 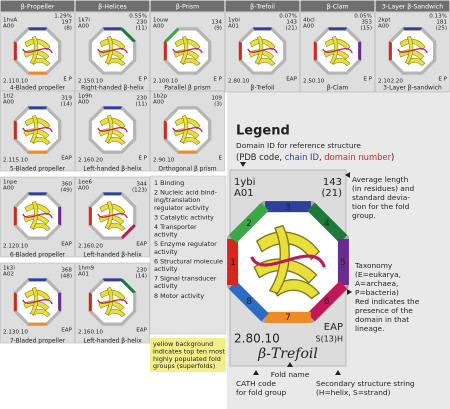 What do you see at coordinates (380, 179) in the screenshot?
I see `annotation: Average length` at bounding box center [380, 179].